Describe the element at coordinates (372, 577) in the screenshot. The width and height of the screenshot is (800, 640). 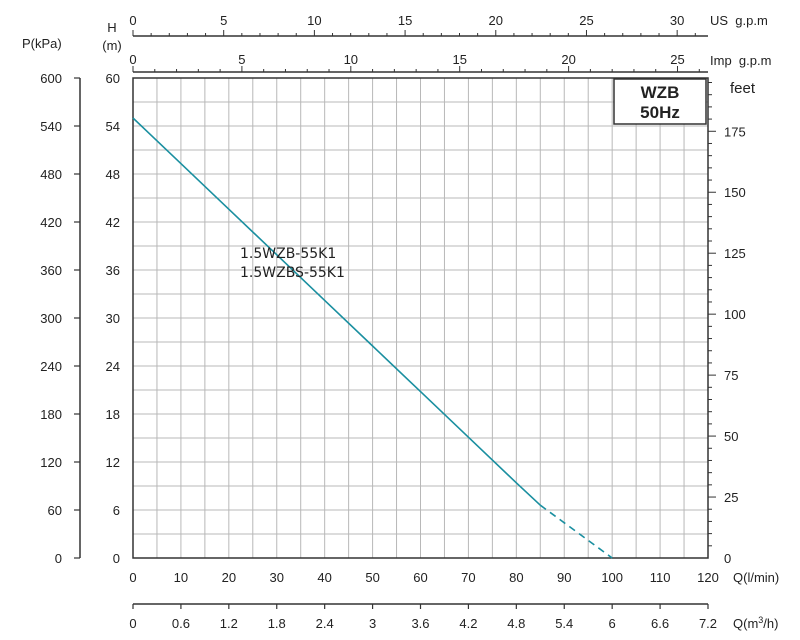
I see `q-lmin-tick-label: 50` at that location.